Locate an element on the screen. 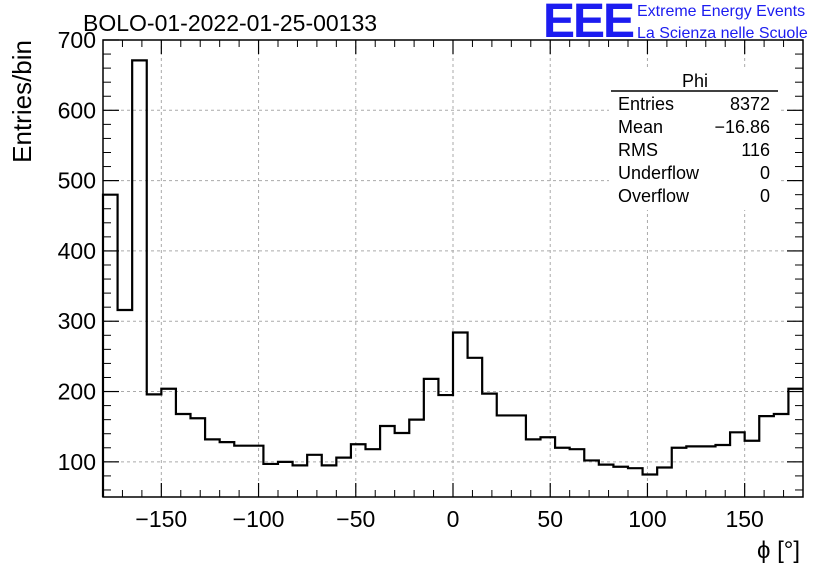 The image size is (836, 572). x-tick-label: −100 is located at coordinates (259, 519).